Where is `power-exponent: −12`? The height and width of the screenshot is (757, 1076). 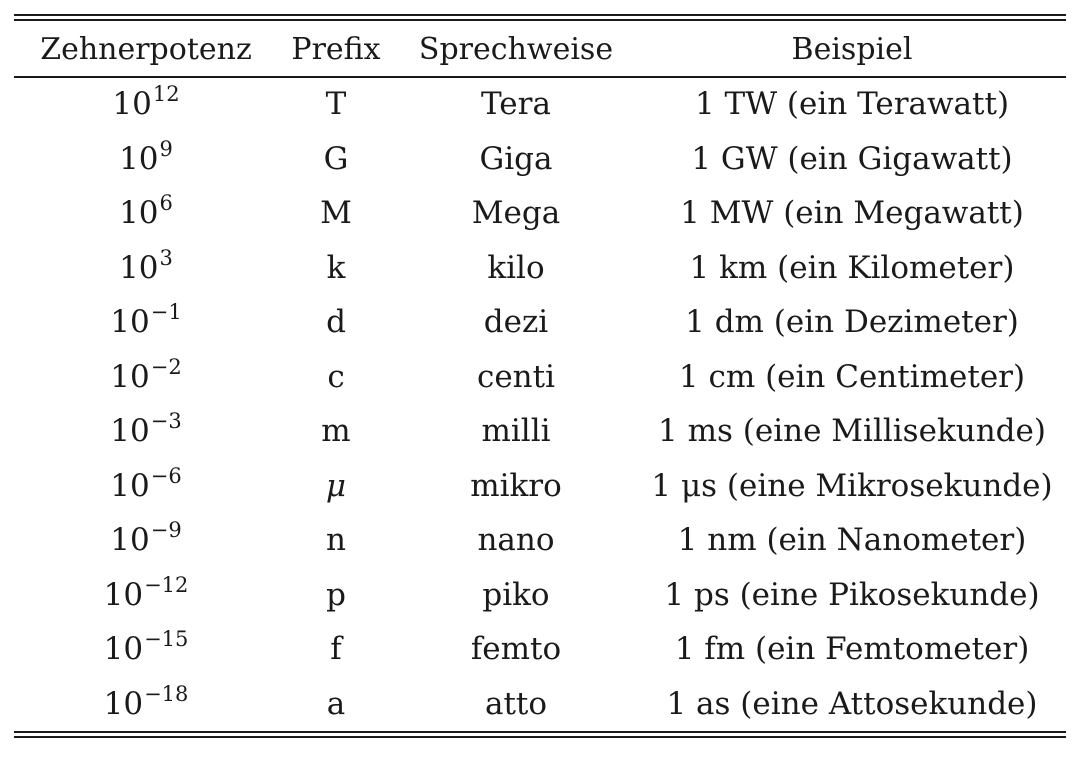
power-exponent: −12 is located at coordinates (166, 584).